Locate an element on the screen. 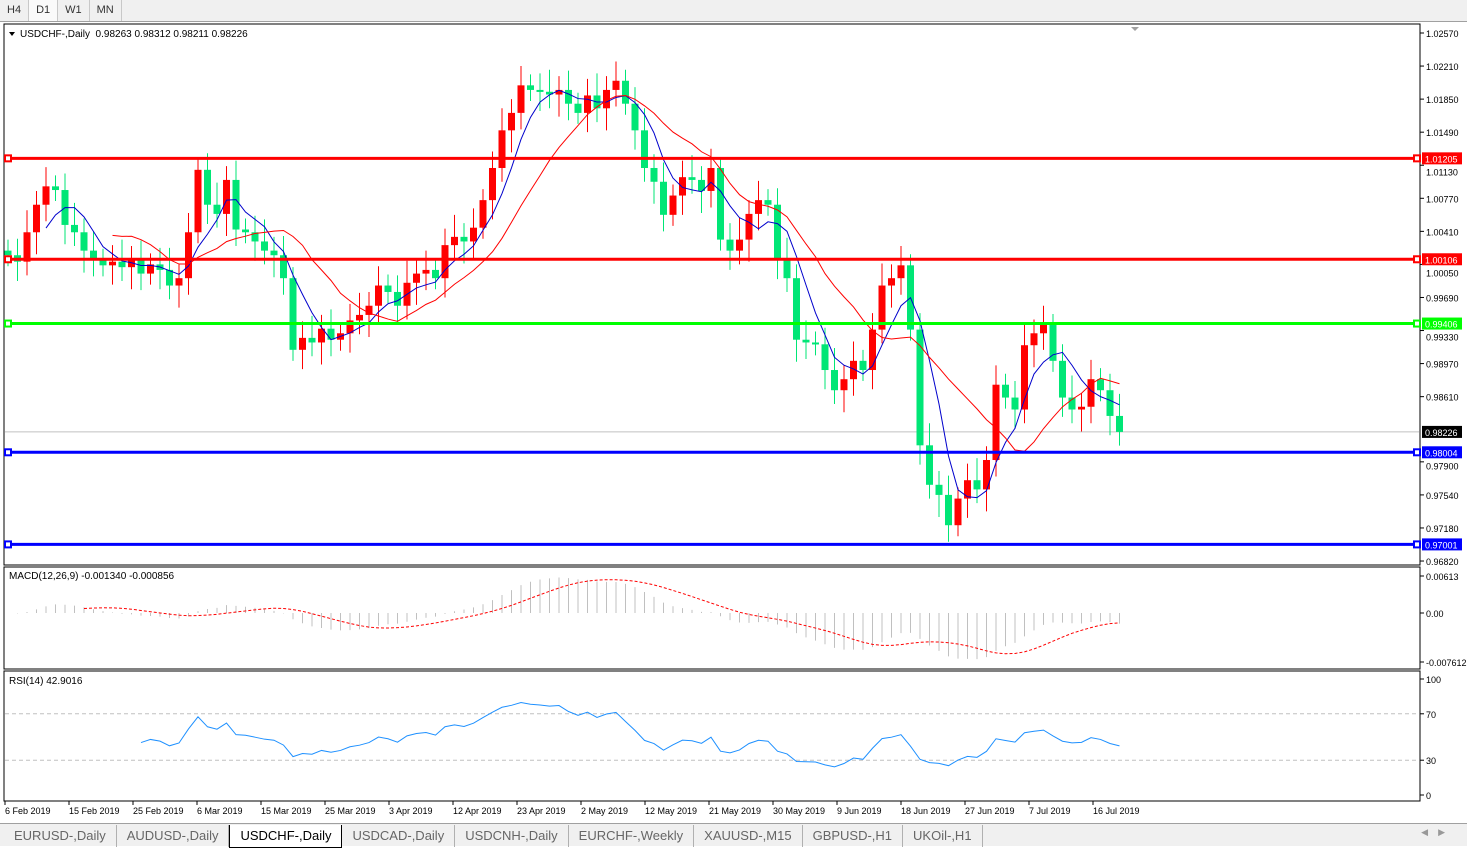 This screenshot has height=848, width=1467. timeframe-mn: MN is located at coordinates (106, 10).